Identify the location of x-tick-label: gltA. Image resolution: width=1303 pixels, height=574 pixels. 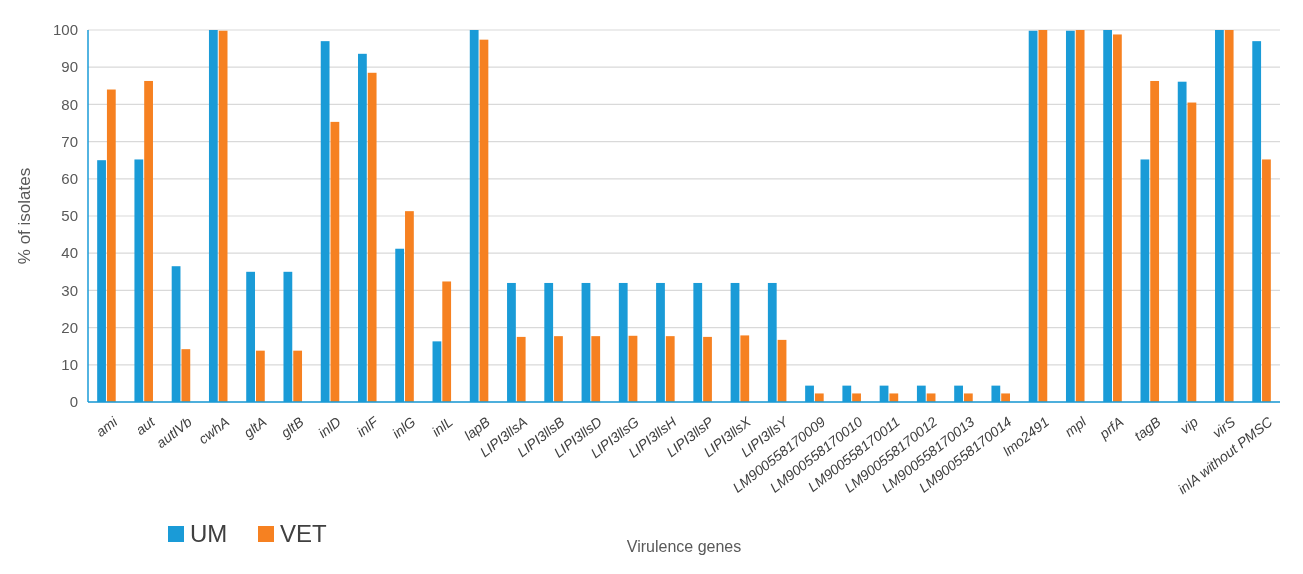
(255, 427).